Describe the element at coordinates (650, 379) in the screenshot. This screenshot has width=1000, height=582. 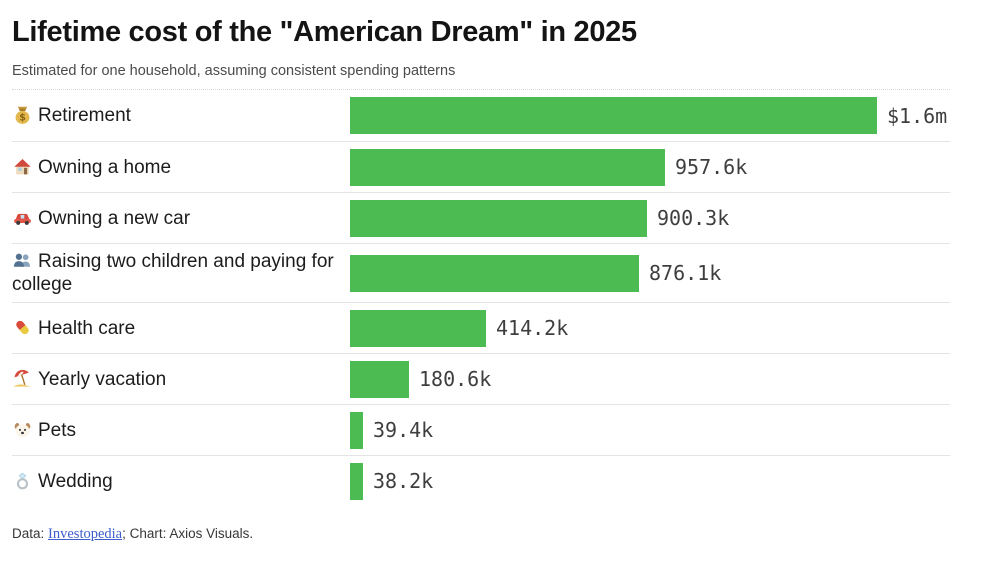
I see `bar-area: 180.6k` at that location.